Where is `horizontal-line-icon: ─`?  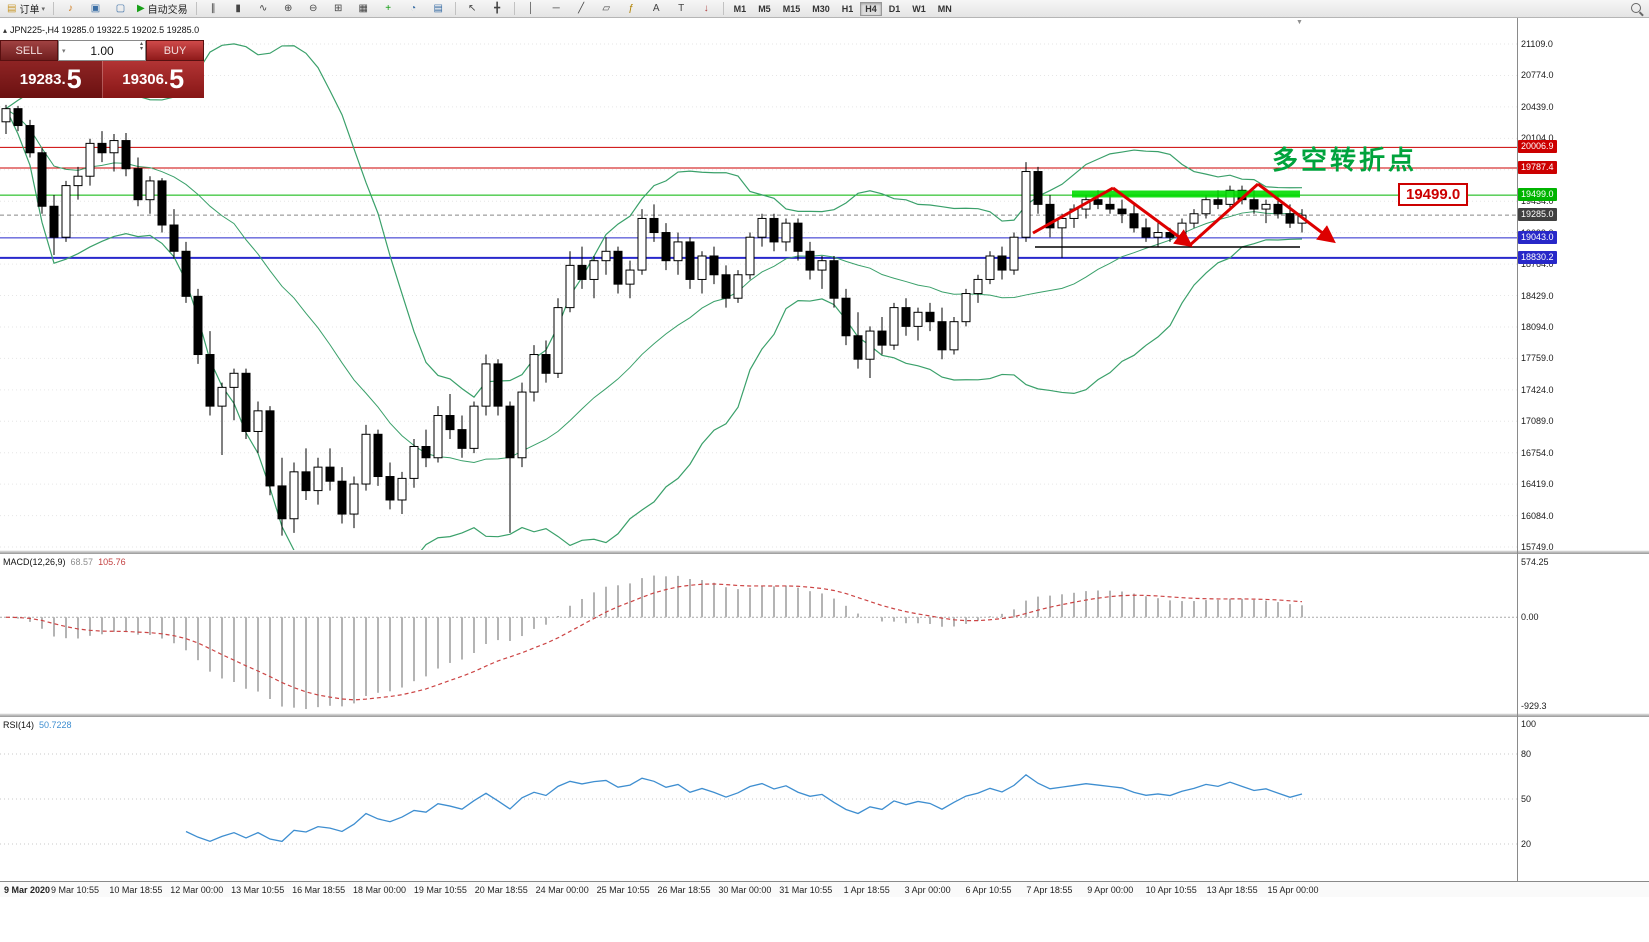
horizontal-line-icon: ─ is located at coordinates (556, 8).